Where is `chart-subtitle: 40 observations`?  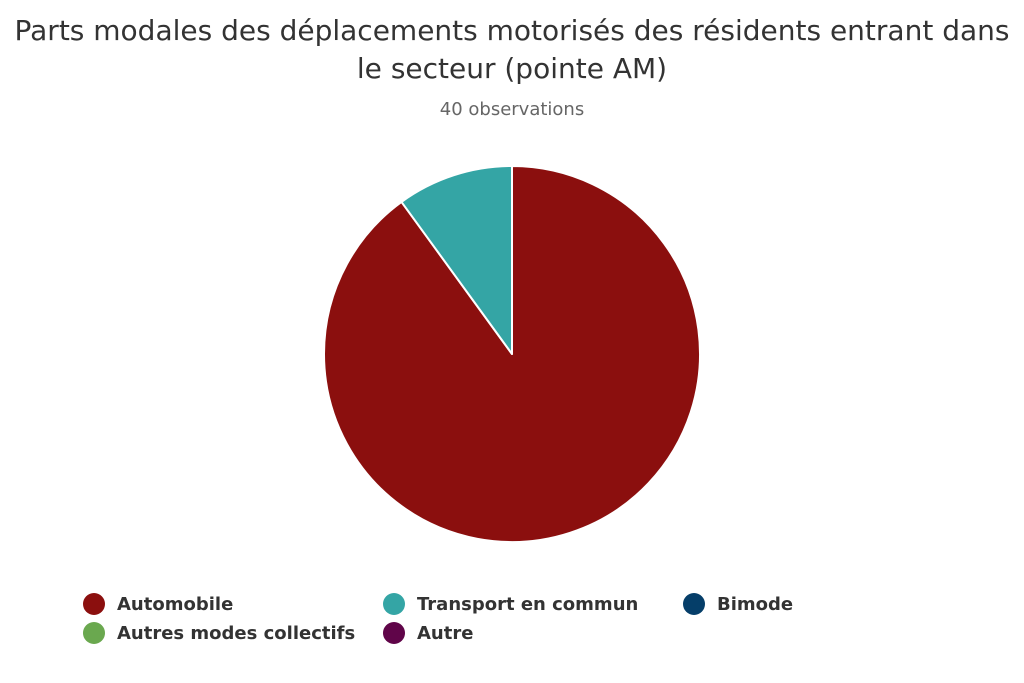
chart-subtitle: 40 observations is located at coordinates (512, 109).